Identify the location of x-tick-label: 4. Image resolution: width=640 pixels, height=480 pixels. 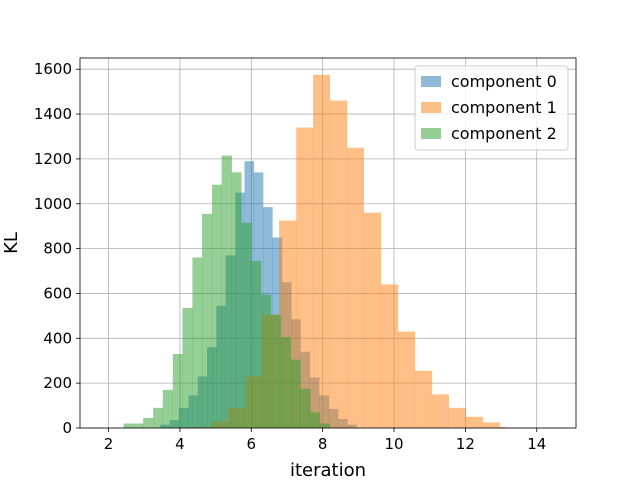
(180, 444).